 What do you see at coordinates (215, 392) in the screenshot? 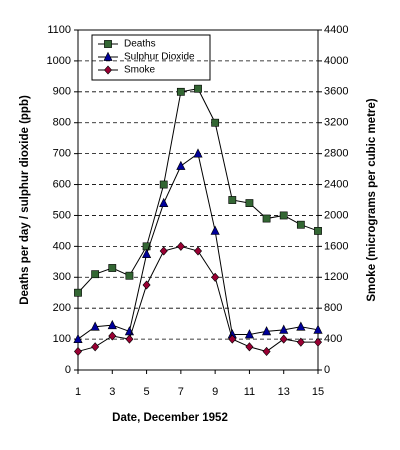
I see `x-tick-label: 9` at bounding box center [215, 392].